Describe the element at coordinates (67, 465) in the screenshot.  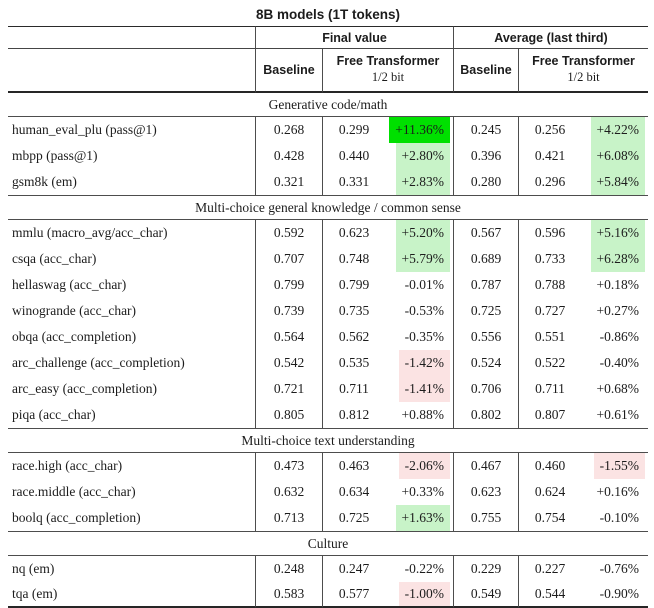
I see `benchmark-name: race.high (acc_char)` at that location.